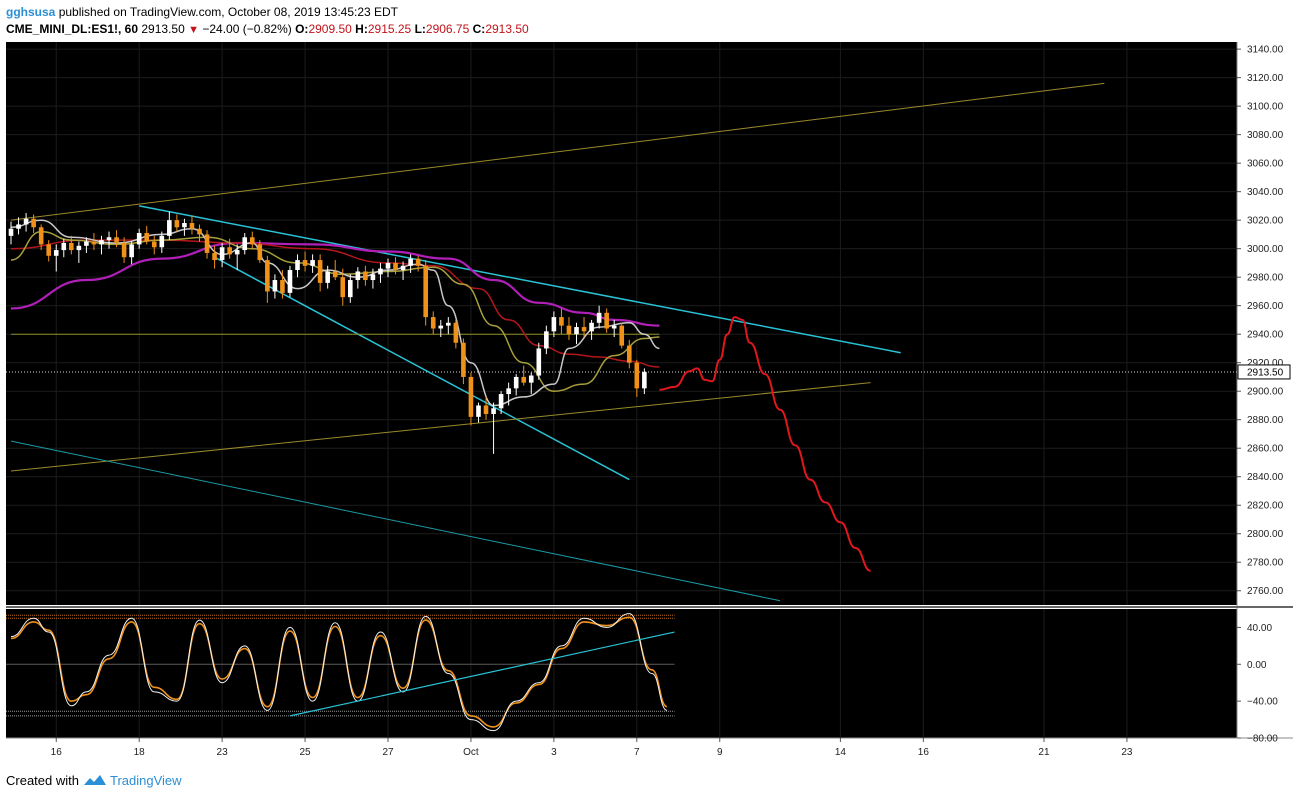 The image size is (1297, 799). What do you see at coordinates (1265, 335) in the screenshot?
I see `price-tick-label: 2940.00` at bounding box center [1265, 335].